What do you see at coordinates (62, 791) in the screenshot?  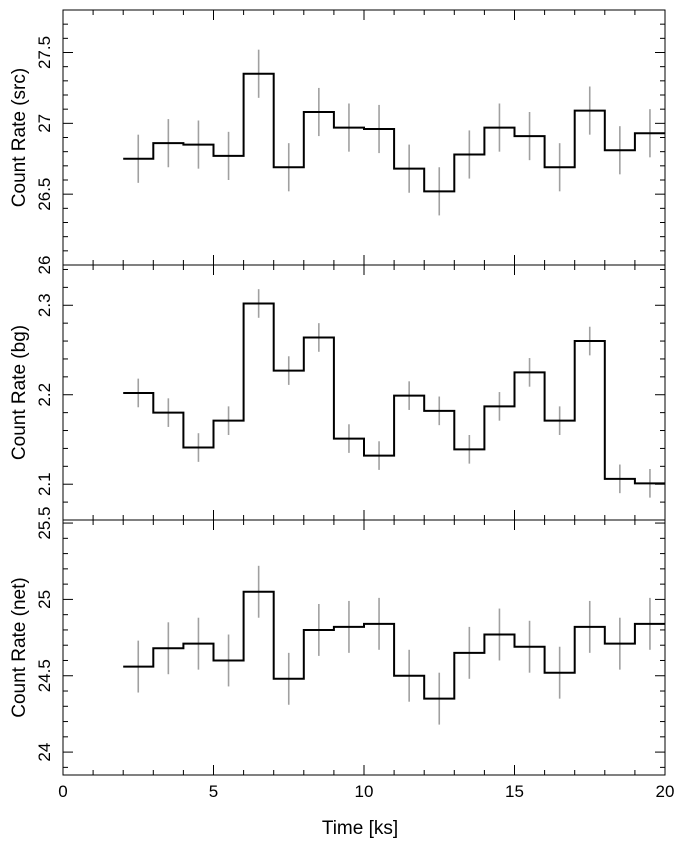 I see `x-tick-label: 0` at bounding box center [62, 791].